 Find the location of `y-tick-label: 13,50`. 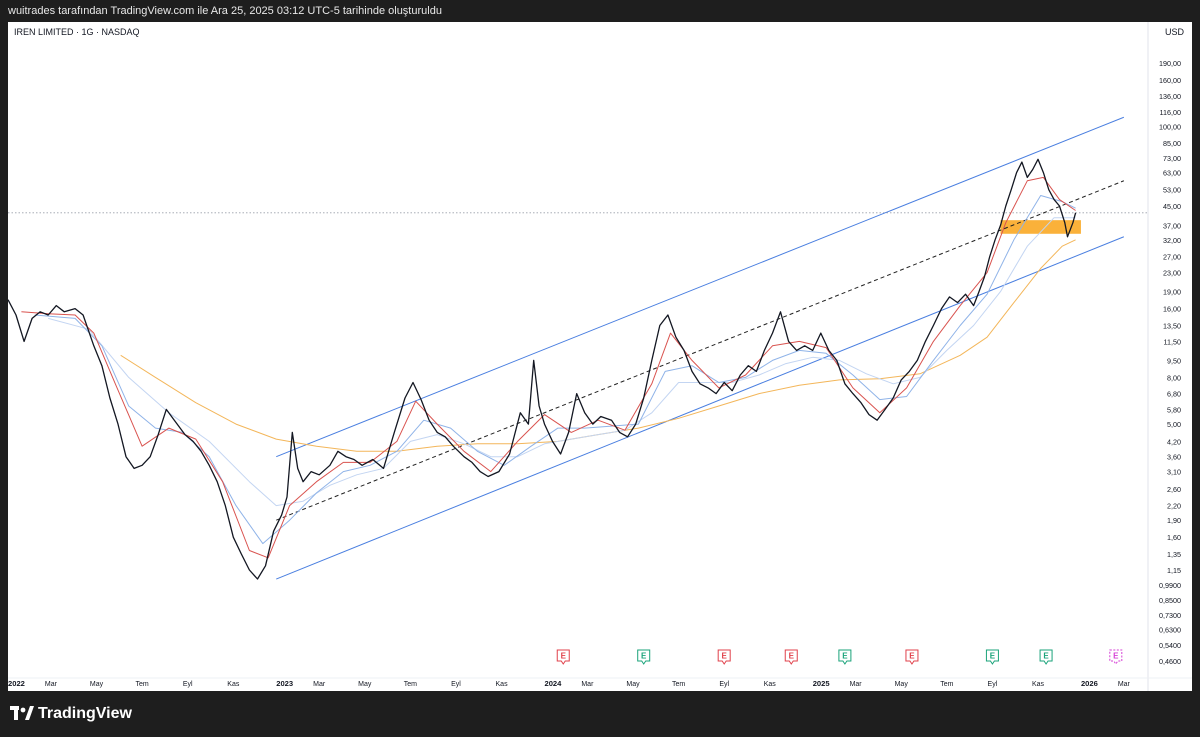

y-tick-label: 13,50 is located at coordinates (1172, 325).